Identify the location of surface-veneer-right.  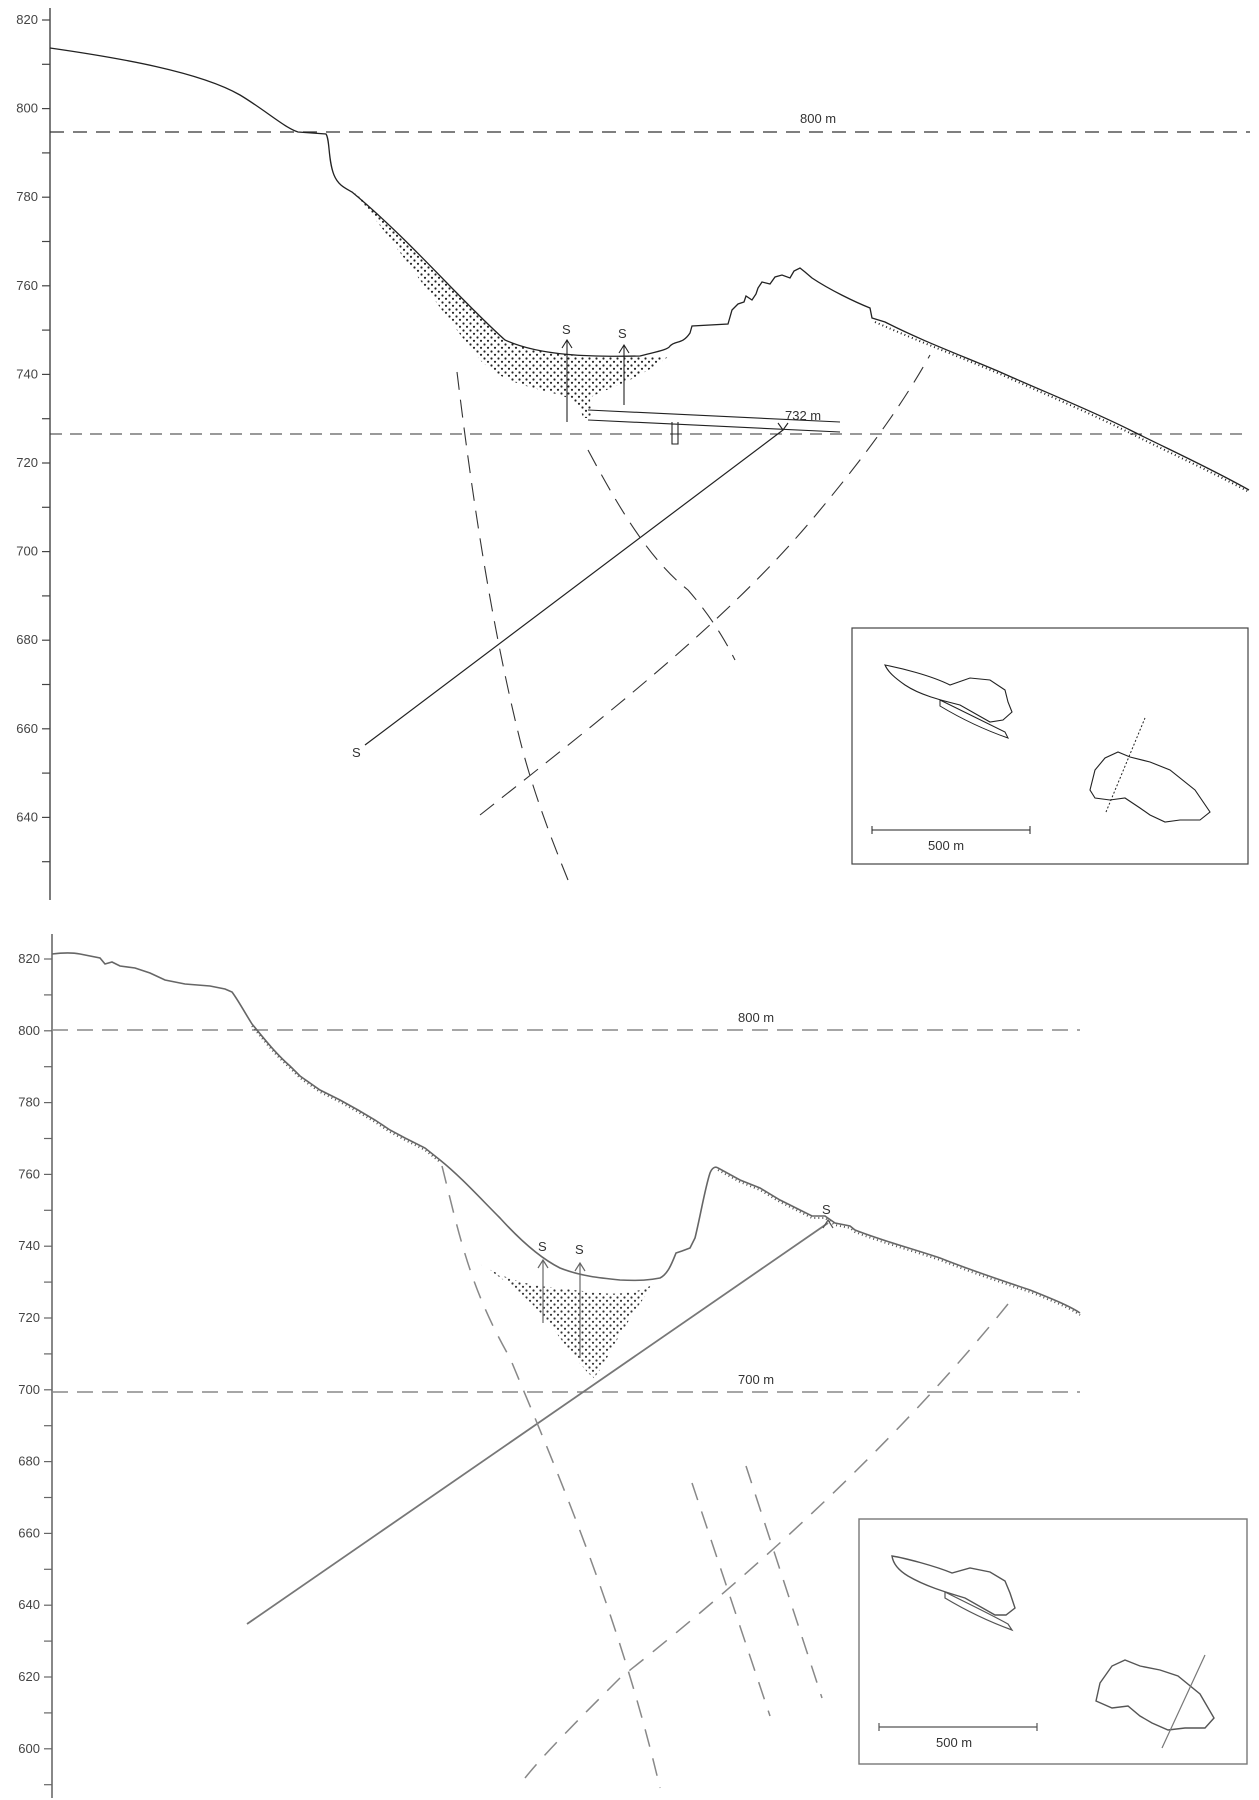
(899, 1242).